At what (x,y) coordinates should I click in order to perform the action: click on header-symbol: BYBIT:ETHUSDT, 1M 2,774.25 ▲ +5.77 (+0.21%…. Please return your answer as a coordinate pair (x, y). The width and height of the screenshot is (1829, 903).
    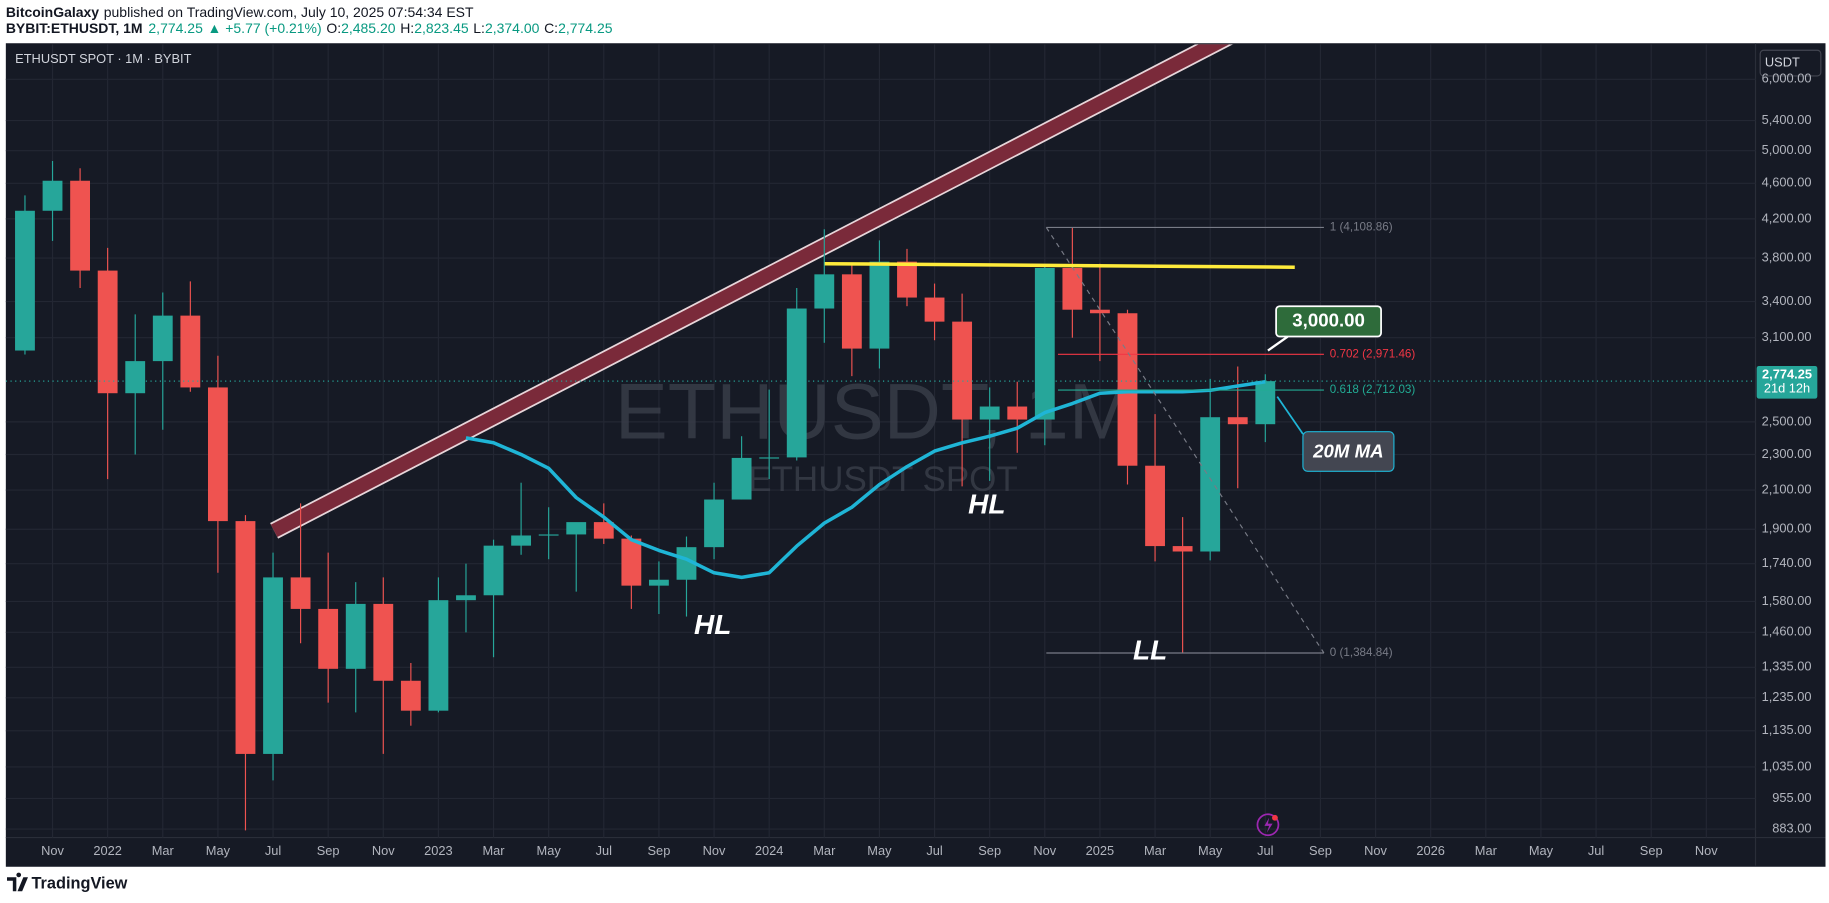
    Looking at the image, I should click on (309, 28).